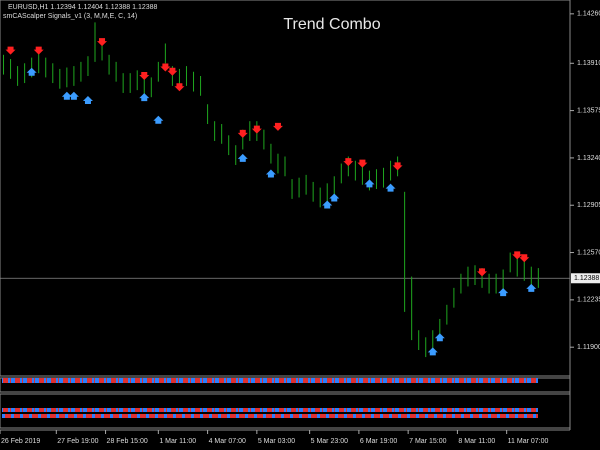 This screenshot has width=600, height=450. I want to click on y-tick-label: 1.11900, so click(588, 347).